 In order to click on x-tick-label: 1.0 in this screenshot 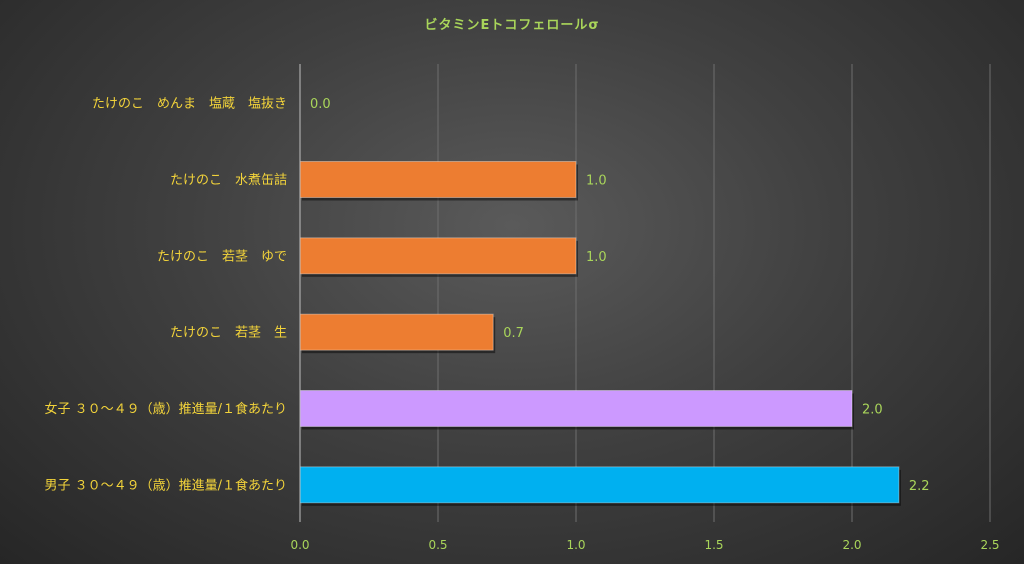, I will do `click(575, 545)`.